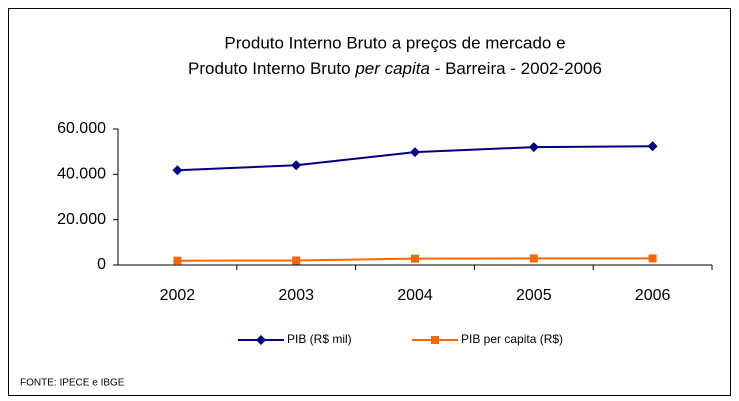 The width and height of the screenshot is (739, 401). I want to click on x-tick-label: 2004, so click(415, 295).